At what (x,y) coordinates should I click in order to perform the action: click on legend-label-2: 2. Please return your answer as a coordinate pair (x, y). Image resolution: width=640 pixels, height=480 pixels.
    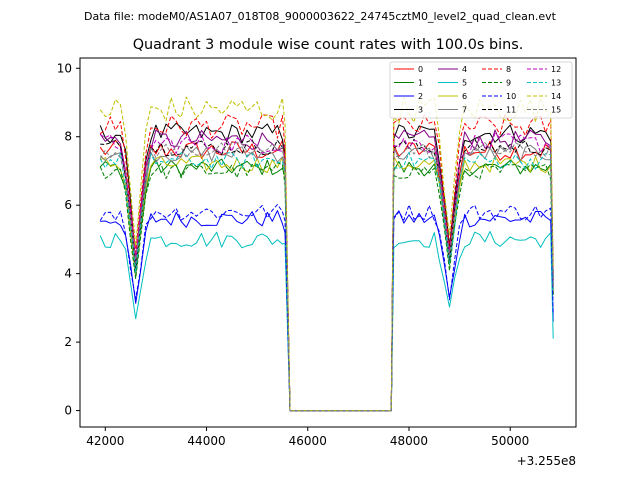
    Looking at the image, I should click on (420, 96).